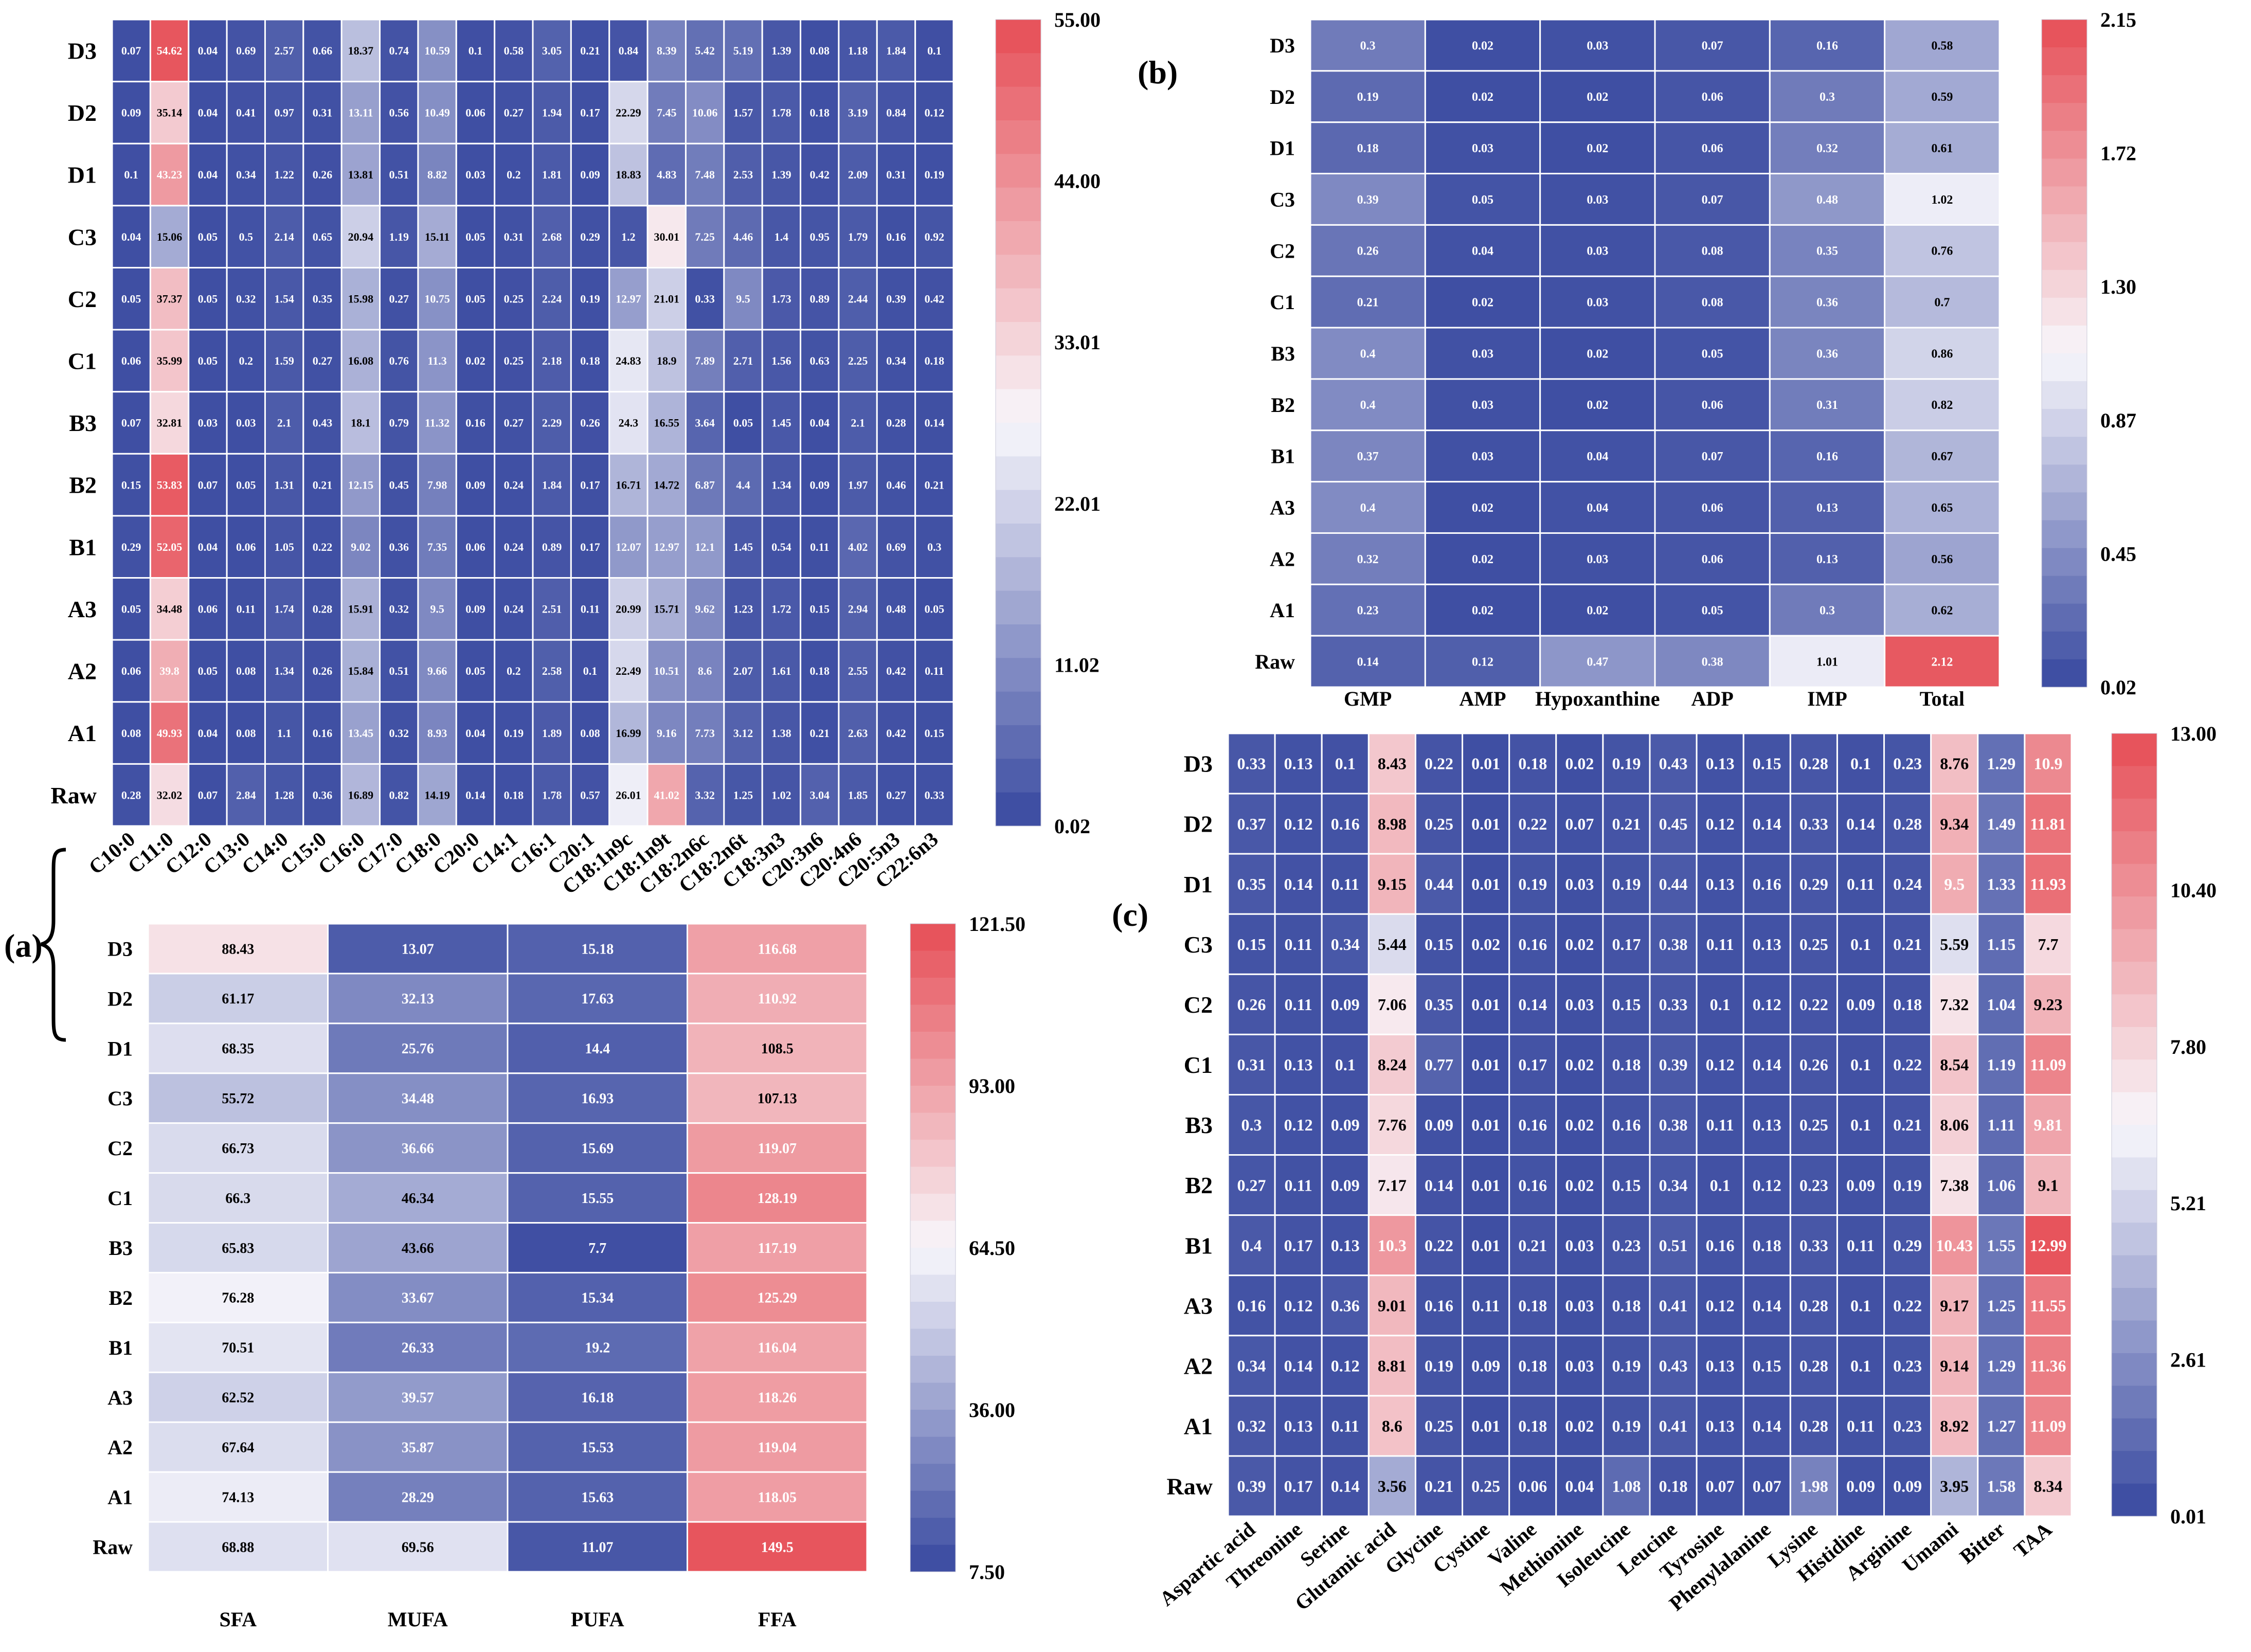  What do you see at coordinates (399, 174) in the screenshot?
I see `cell-value: 0.51` at bounding box center [399, 174].